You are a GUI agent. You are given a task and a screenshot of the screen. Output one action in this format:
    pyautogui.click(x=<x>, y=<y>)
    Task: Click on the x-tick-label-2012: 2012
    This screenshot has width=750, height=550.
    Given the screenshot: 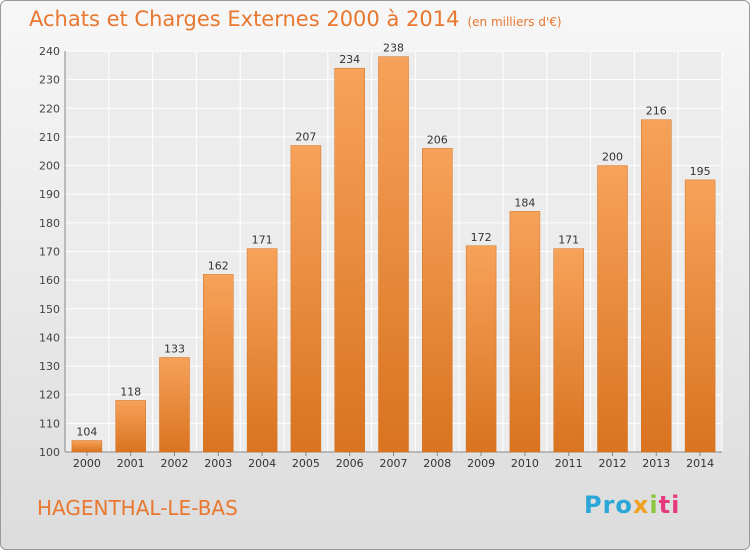 What is the action you would take?
    pyautogui.click(x=613, y=463)
    